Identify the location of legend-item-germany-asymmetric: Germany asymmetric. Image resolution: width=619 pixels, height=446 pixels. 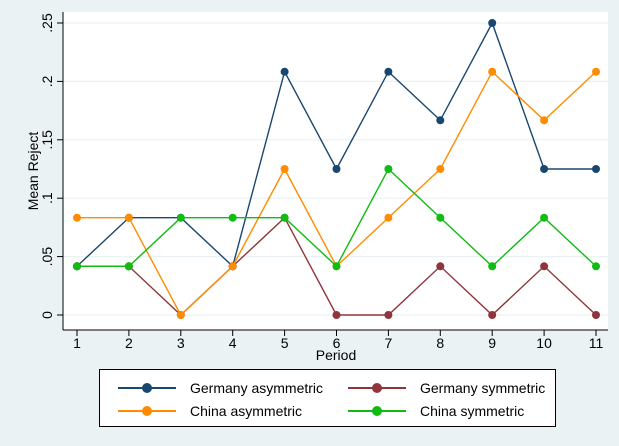
(220, 388).